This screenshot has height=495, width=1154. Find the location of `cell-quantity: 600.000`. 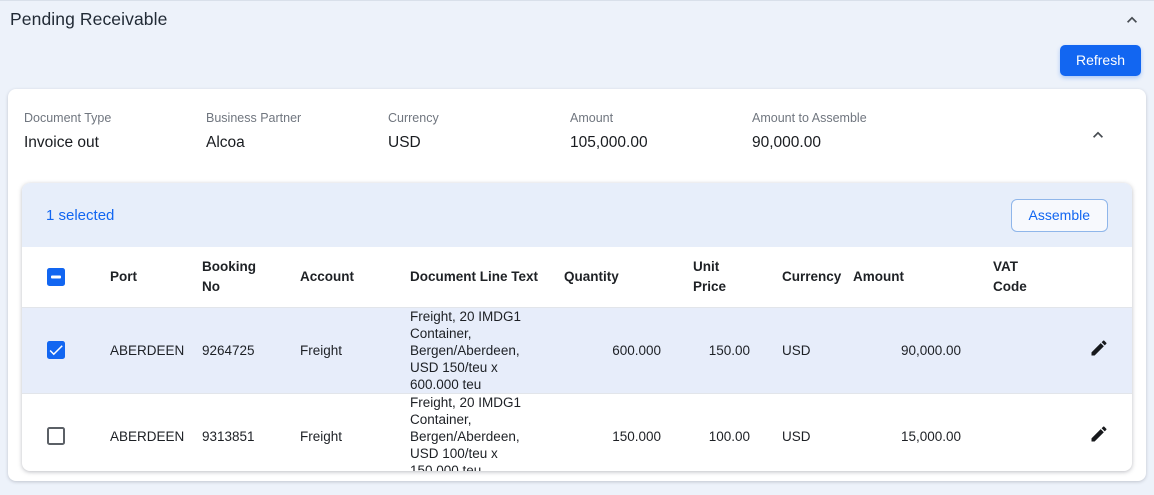

cell-quantity: 600.000 is located at coordinates (612, 350).